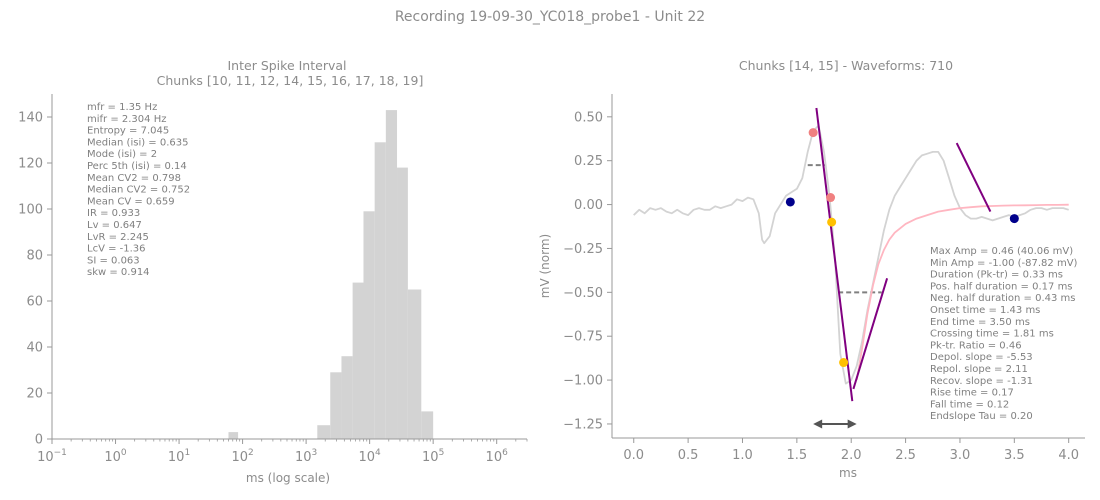  I want to click on isi-stat-line: mfr = 1.35 Hz, so click(122, 107).